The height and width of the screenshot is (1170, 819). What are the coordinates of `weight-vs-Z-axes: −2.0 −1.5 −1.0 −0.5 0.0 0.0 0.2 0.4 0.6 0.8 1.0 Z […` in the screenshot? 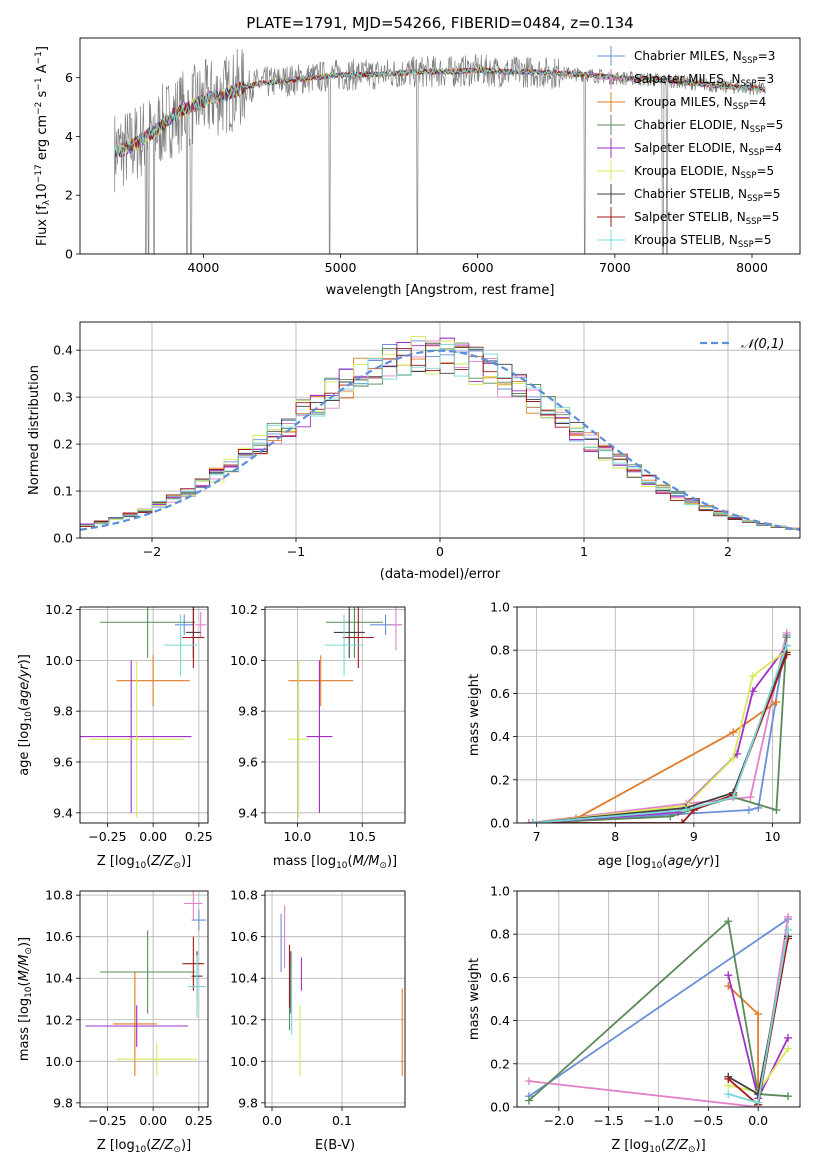 It's located at (634, 1019).